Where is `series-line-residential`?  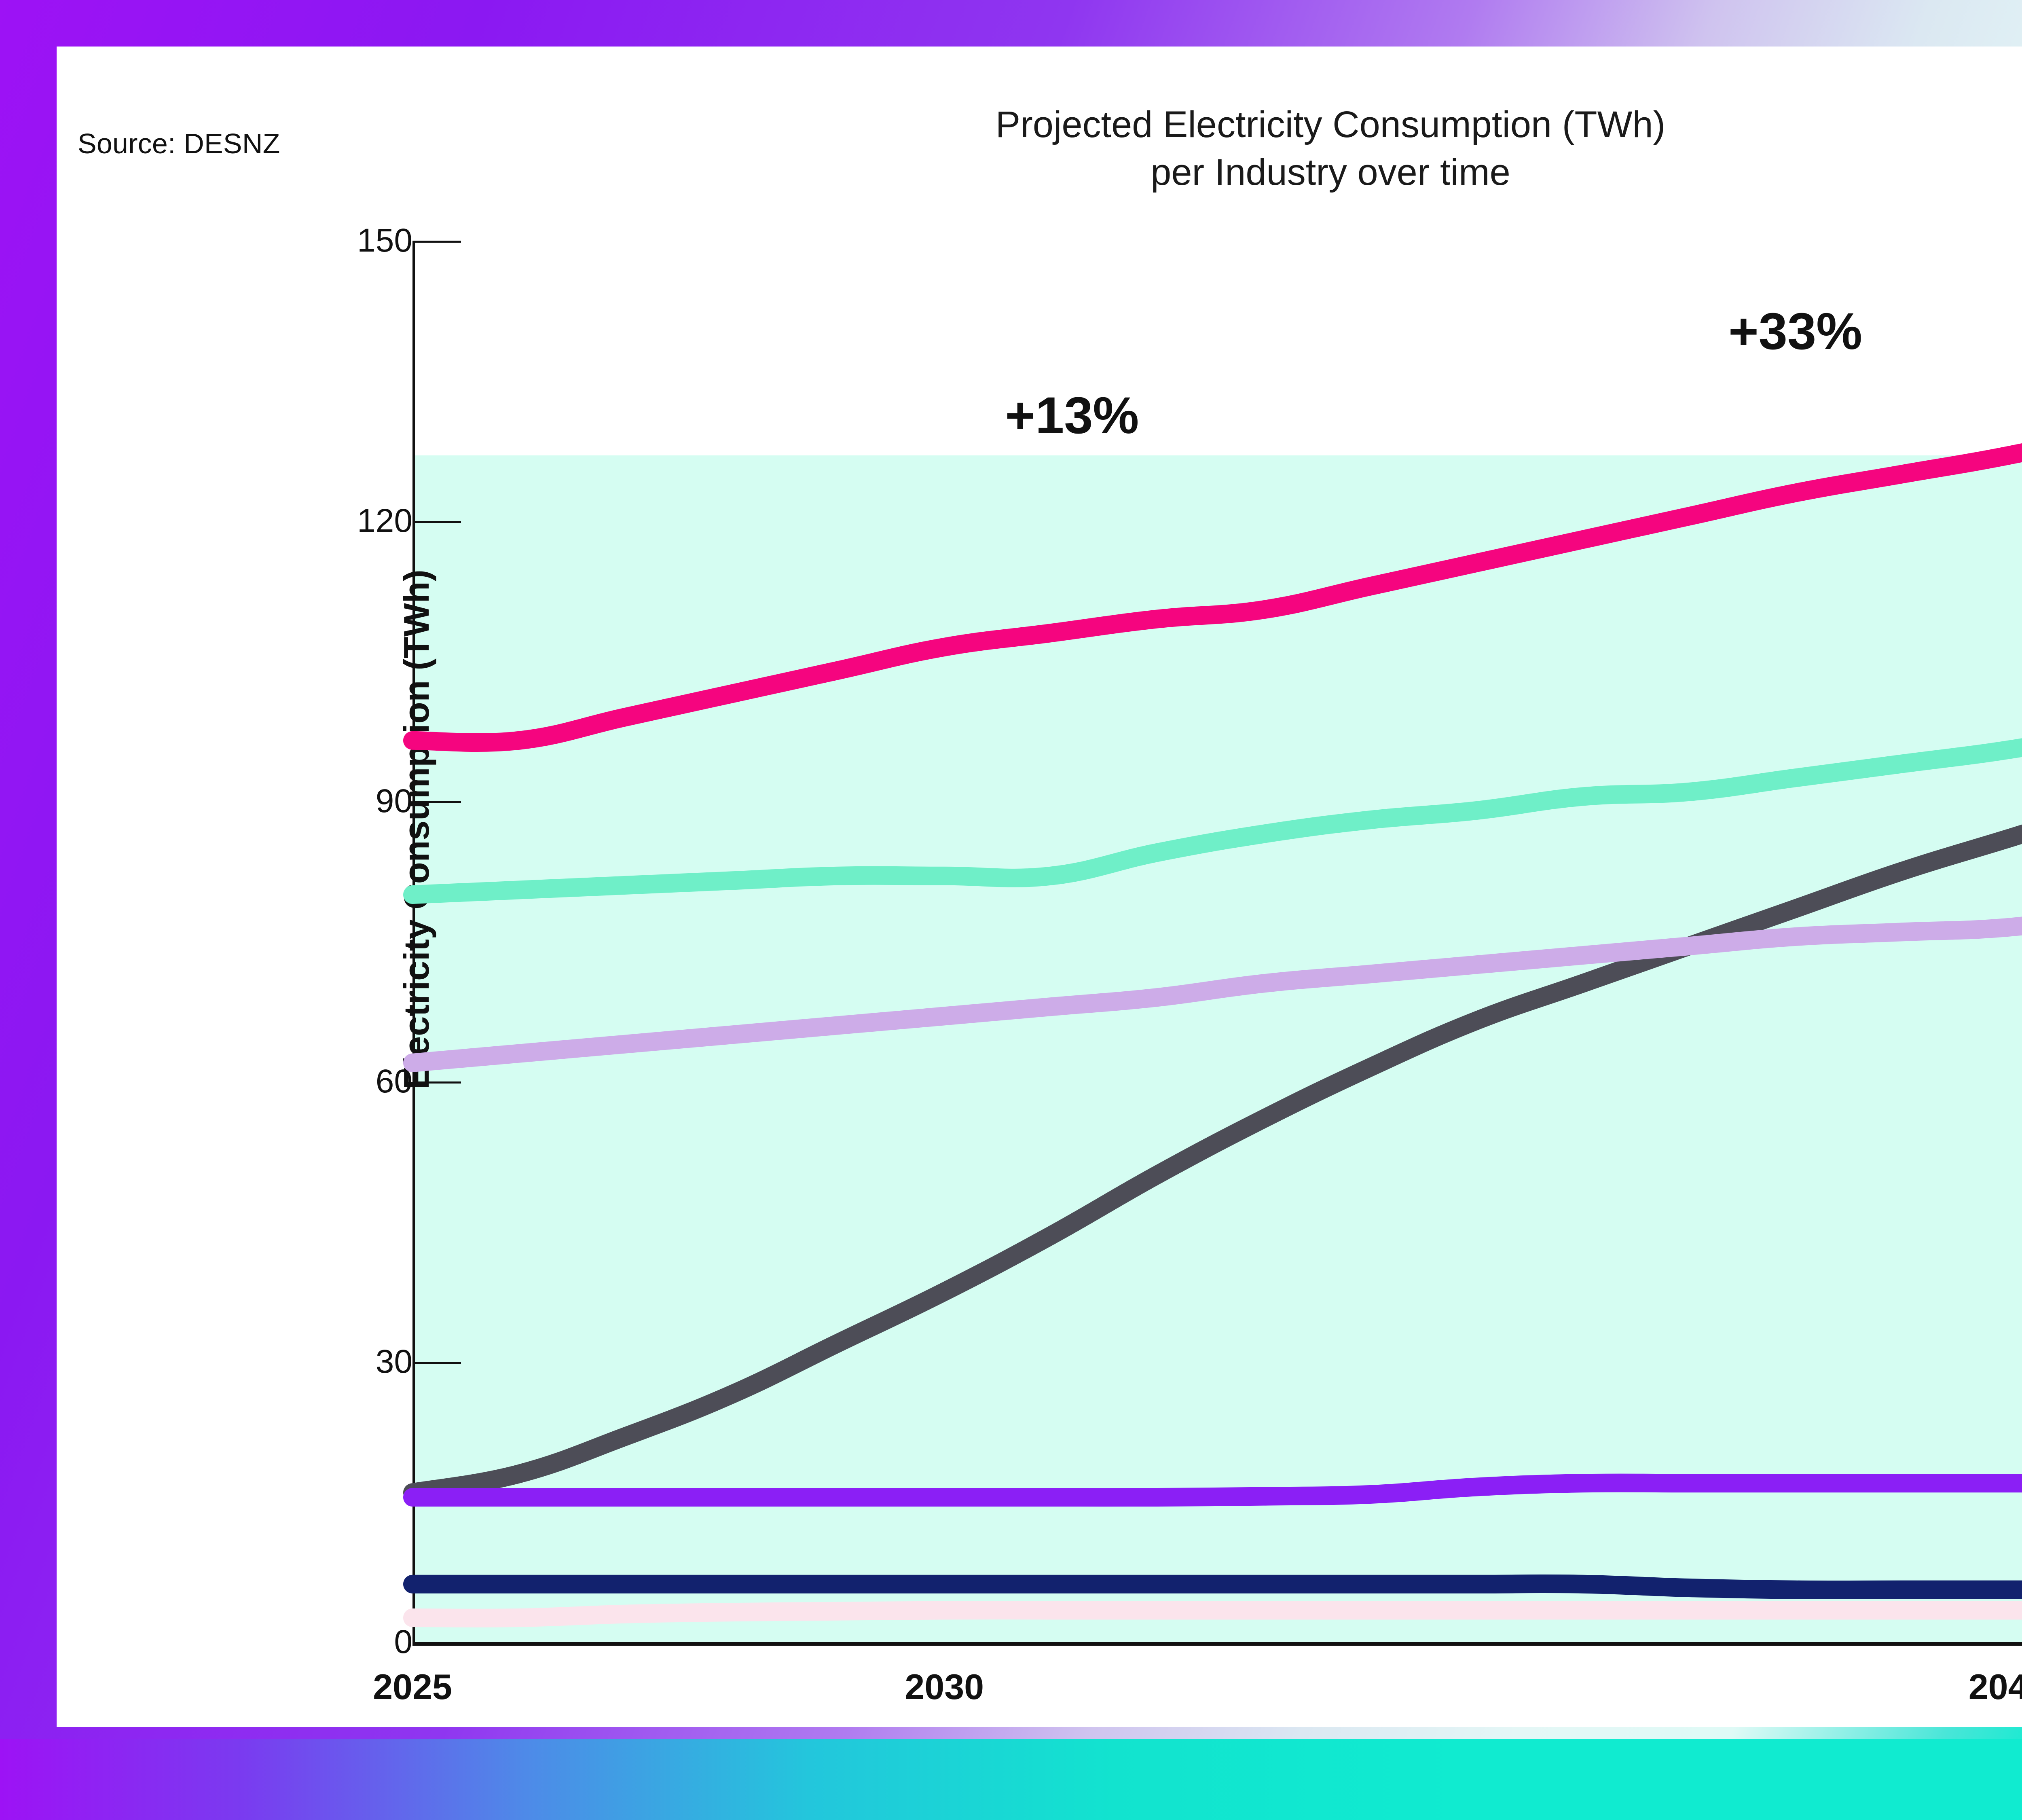
series-line-residential is located at coordinates (1212, 597).